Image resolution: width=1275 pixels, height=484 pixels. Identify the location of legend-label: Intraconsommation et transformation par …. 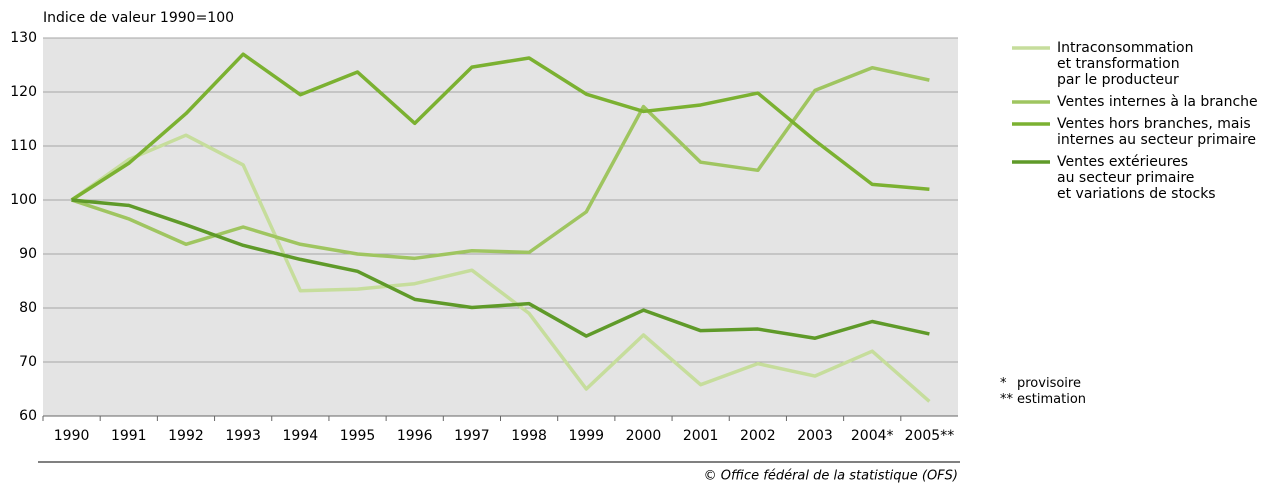
(1125, 64).